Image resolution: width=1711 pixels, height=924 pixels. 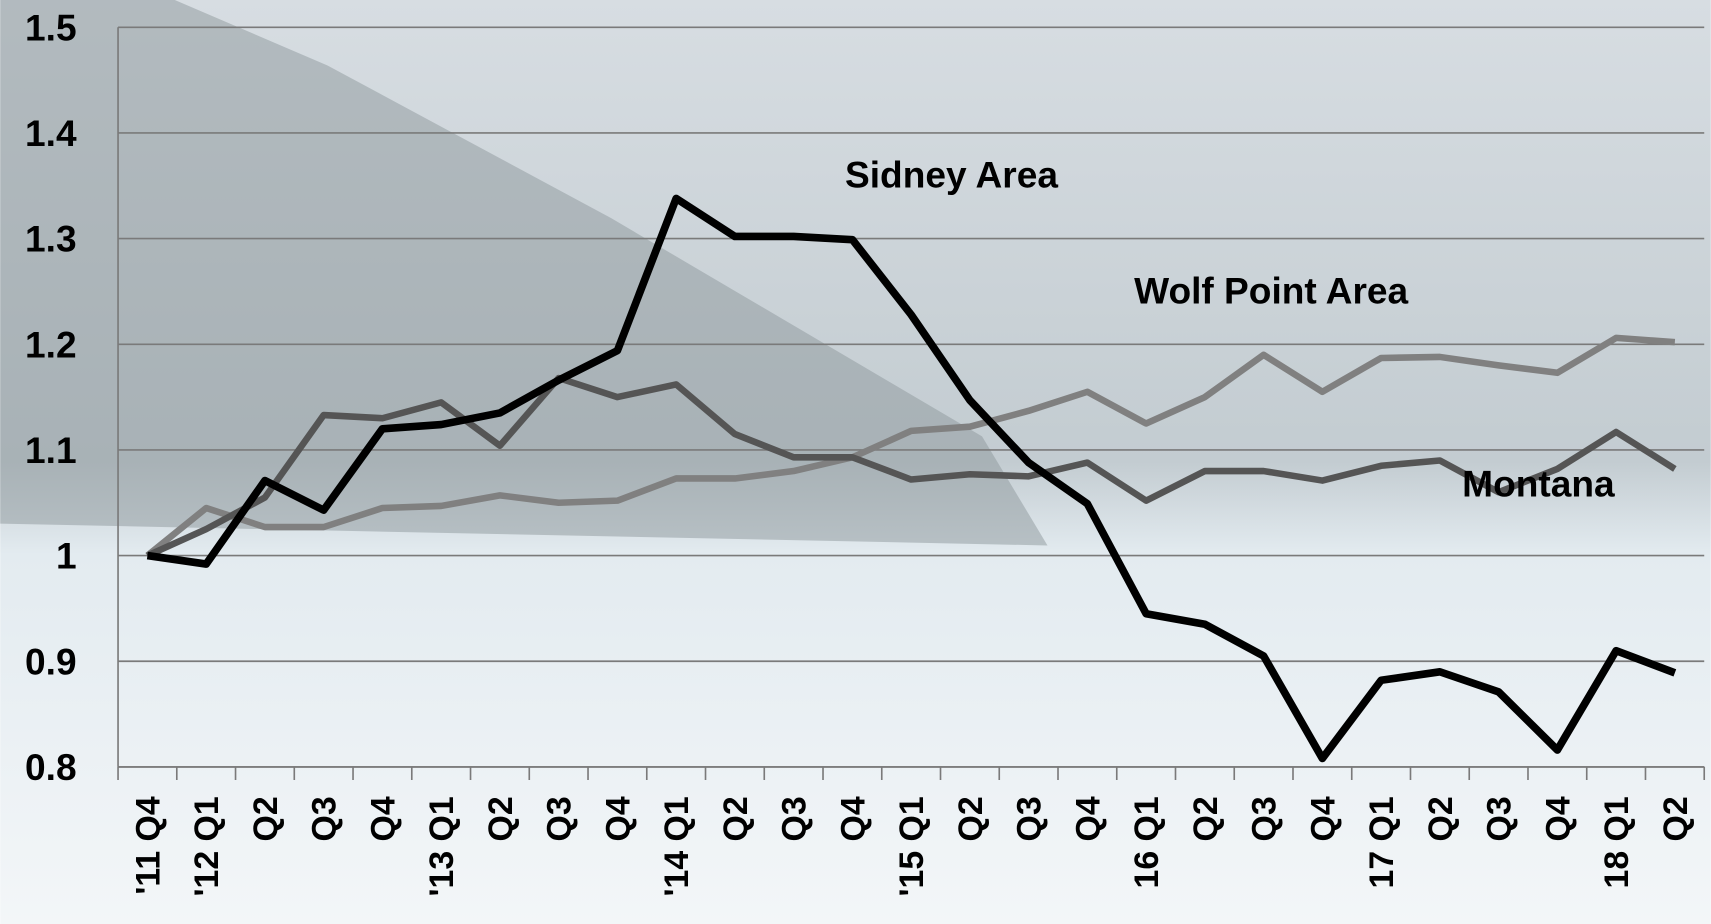 I want to click on y-tick-label: 1.1, so click(x=51, y=450).